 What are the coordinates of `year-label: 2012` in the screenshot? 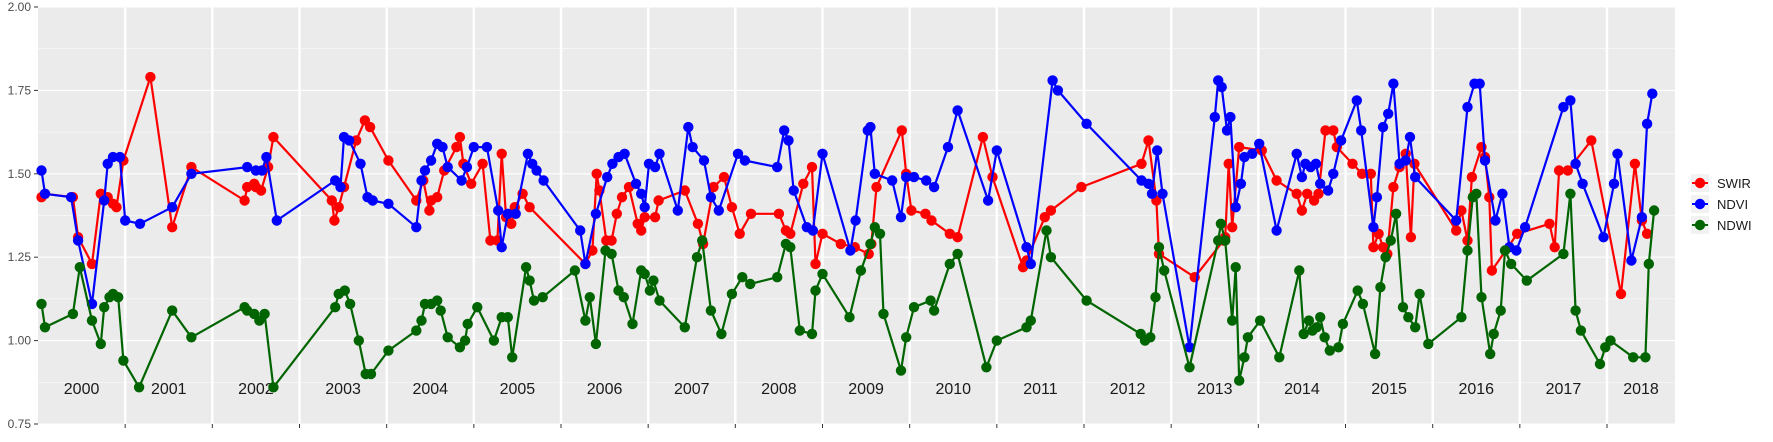 It's located at (1128, 389).